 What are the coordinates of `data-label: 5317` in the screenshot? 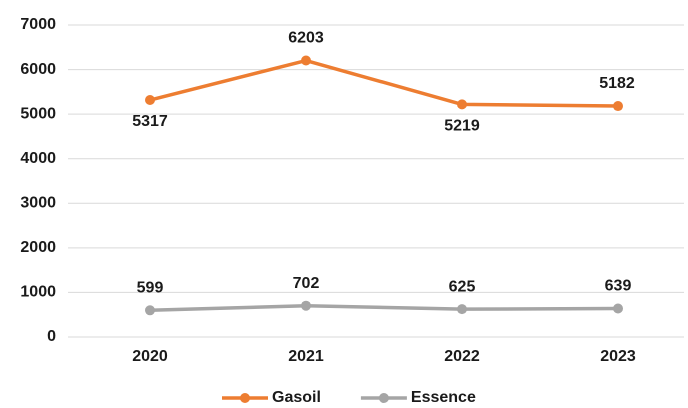 It's located at (150, 121).